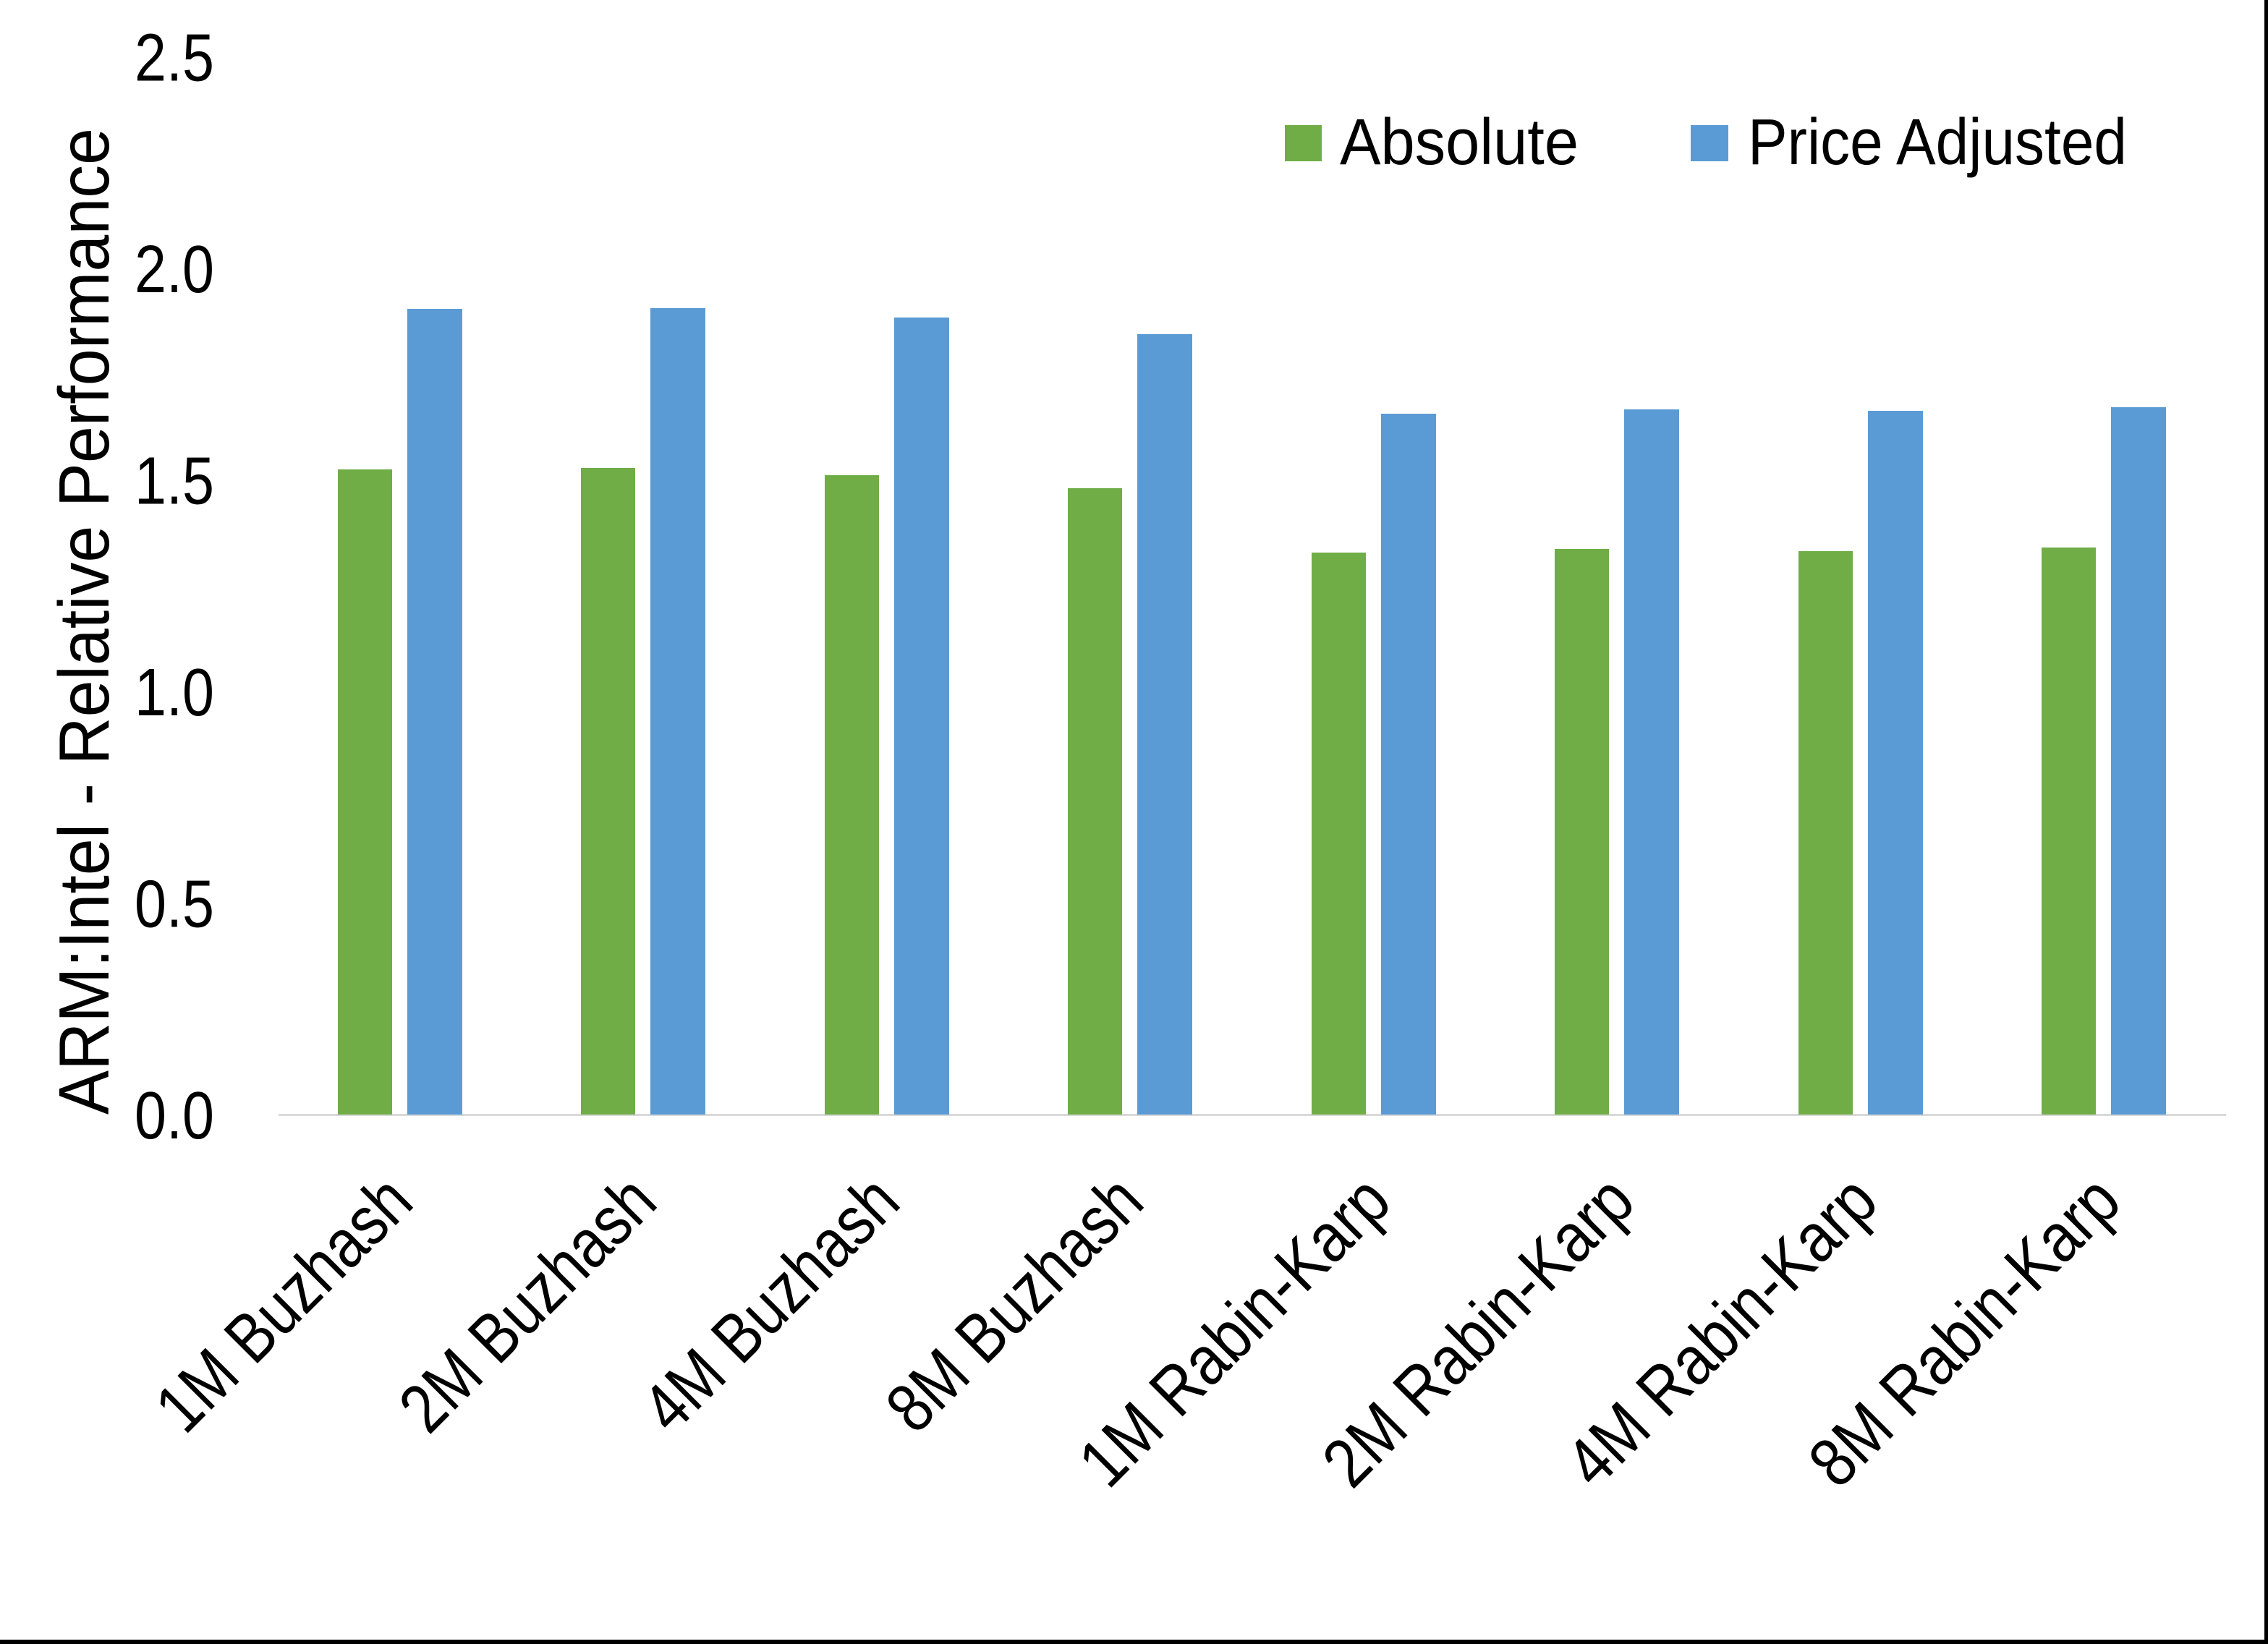  What do you see at coordinates (84, 621) in the screenshot?
I see `svg-text:ARM:Intel - Relative Performan: ARM:Intel - Relative Performance` at bounding box center [84, 621].